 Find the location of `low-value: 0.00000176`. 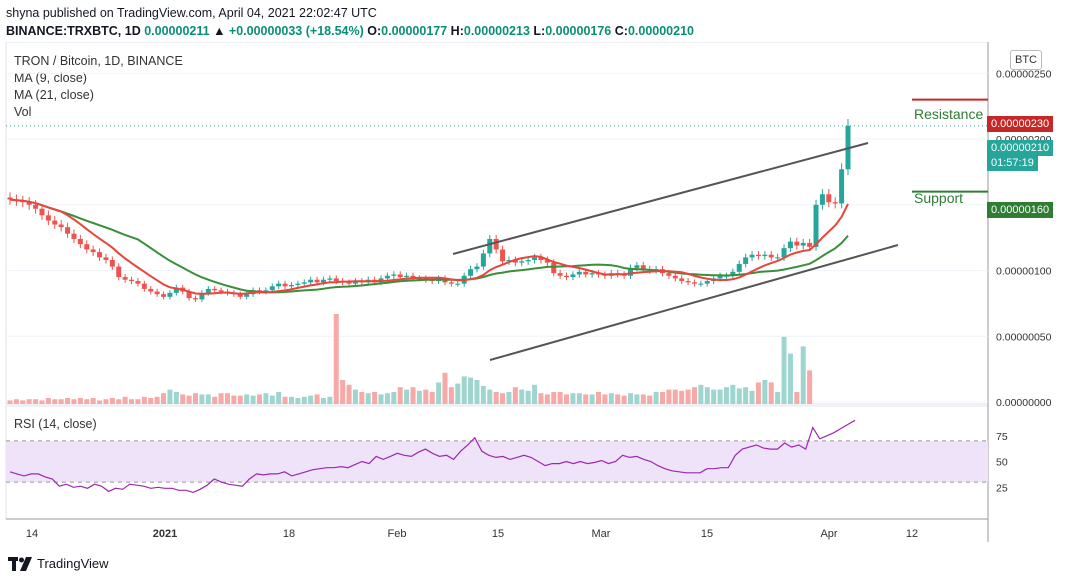

low-value: 0.00000176 is located at coordinates (578, 31).